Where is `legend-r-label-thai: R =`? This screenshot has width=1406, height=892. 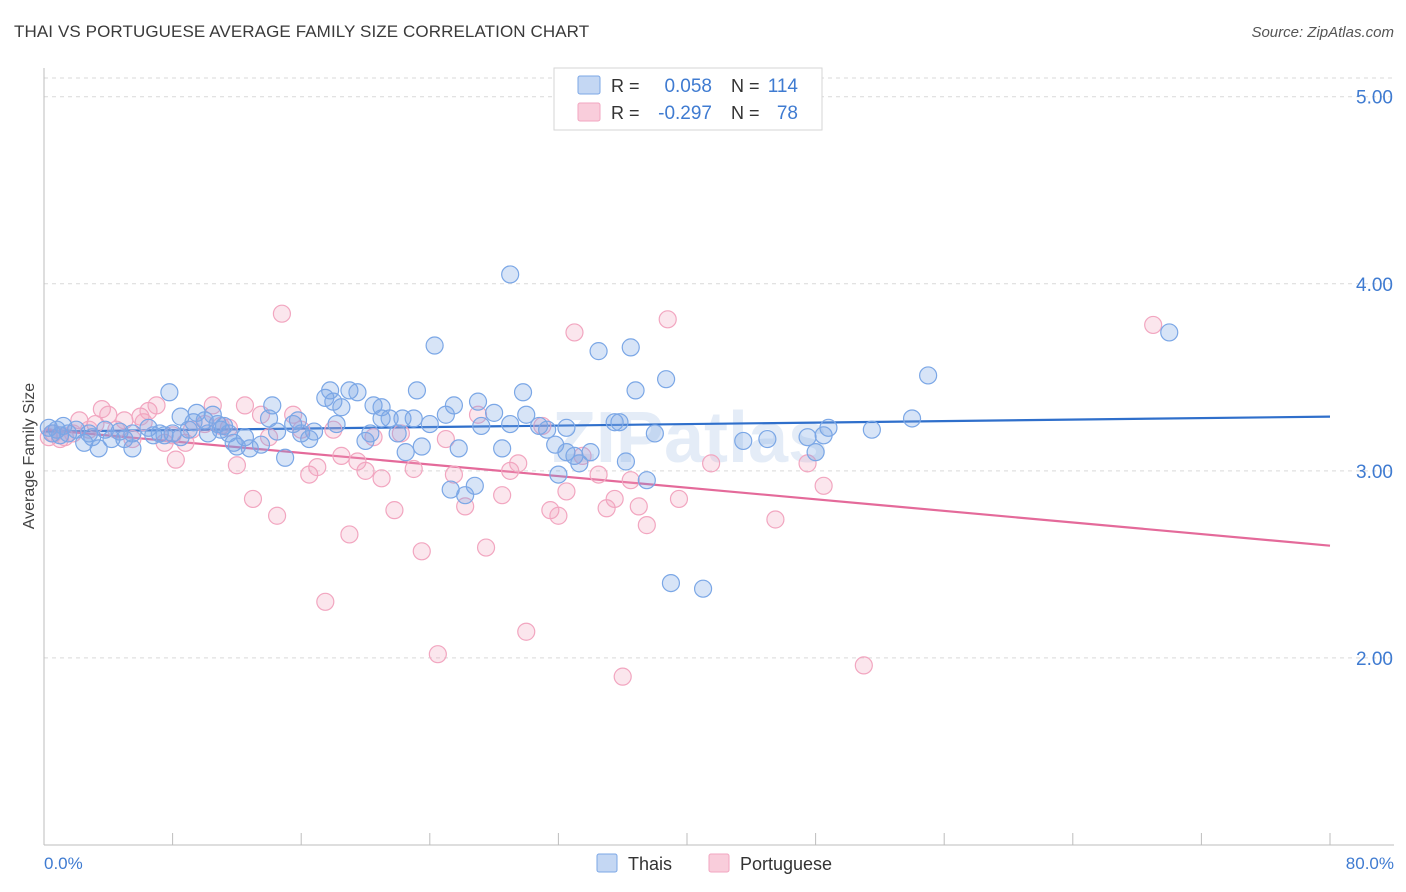
legend-r-label-thai: R = is located at coordinates (625, 86).